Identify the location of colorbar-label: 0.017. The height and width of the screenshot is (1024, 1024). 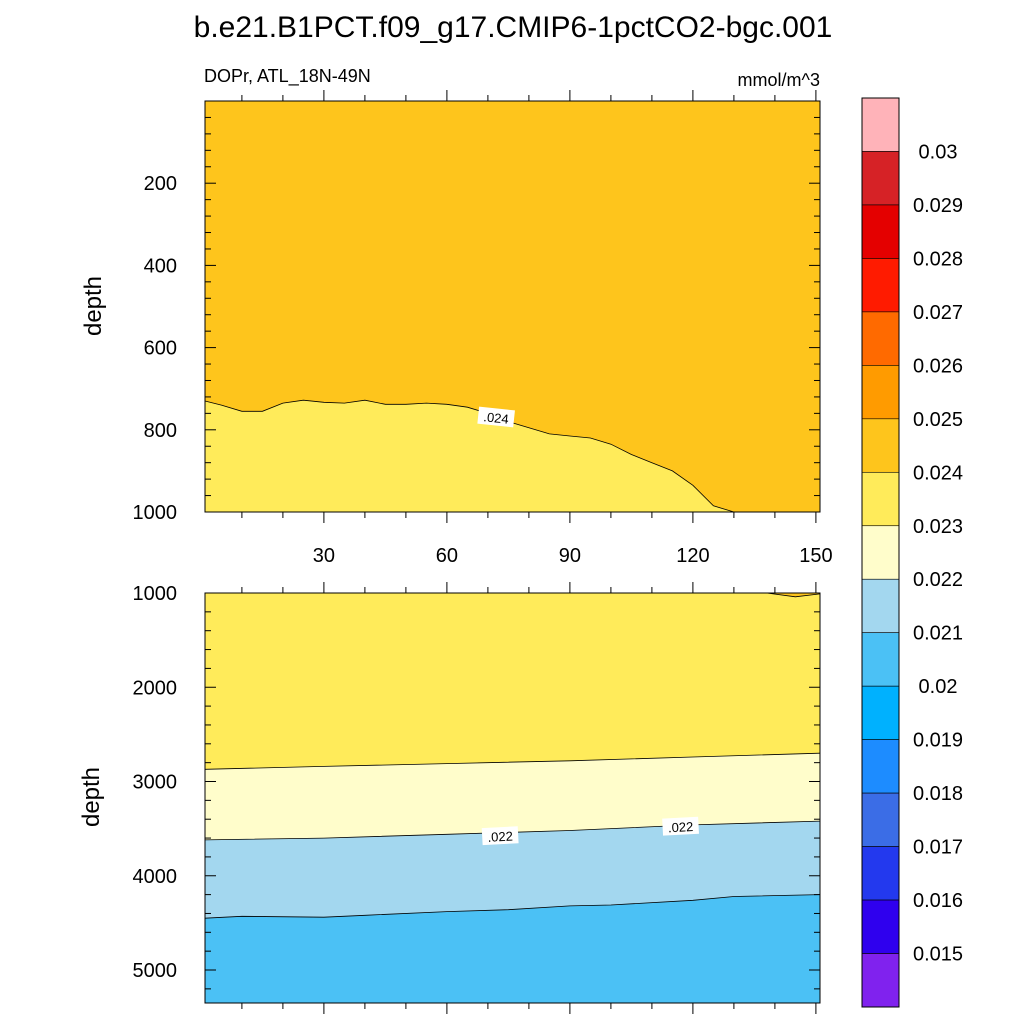
(938, 848).